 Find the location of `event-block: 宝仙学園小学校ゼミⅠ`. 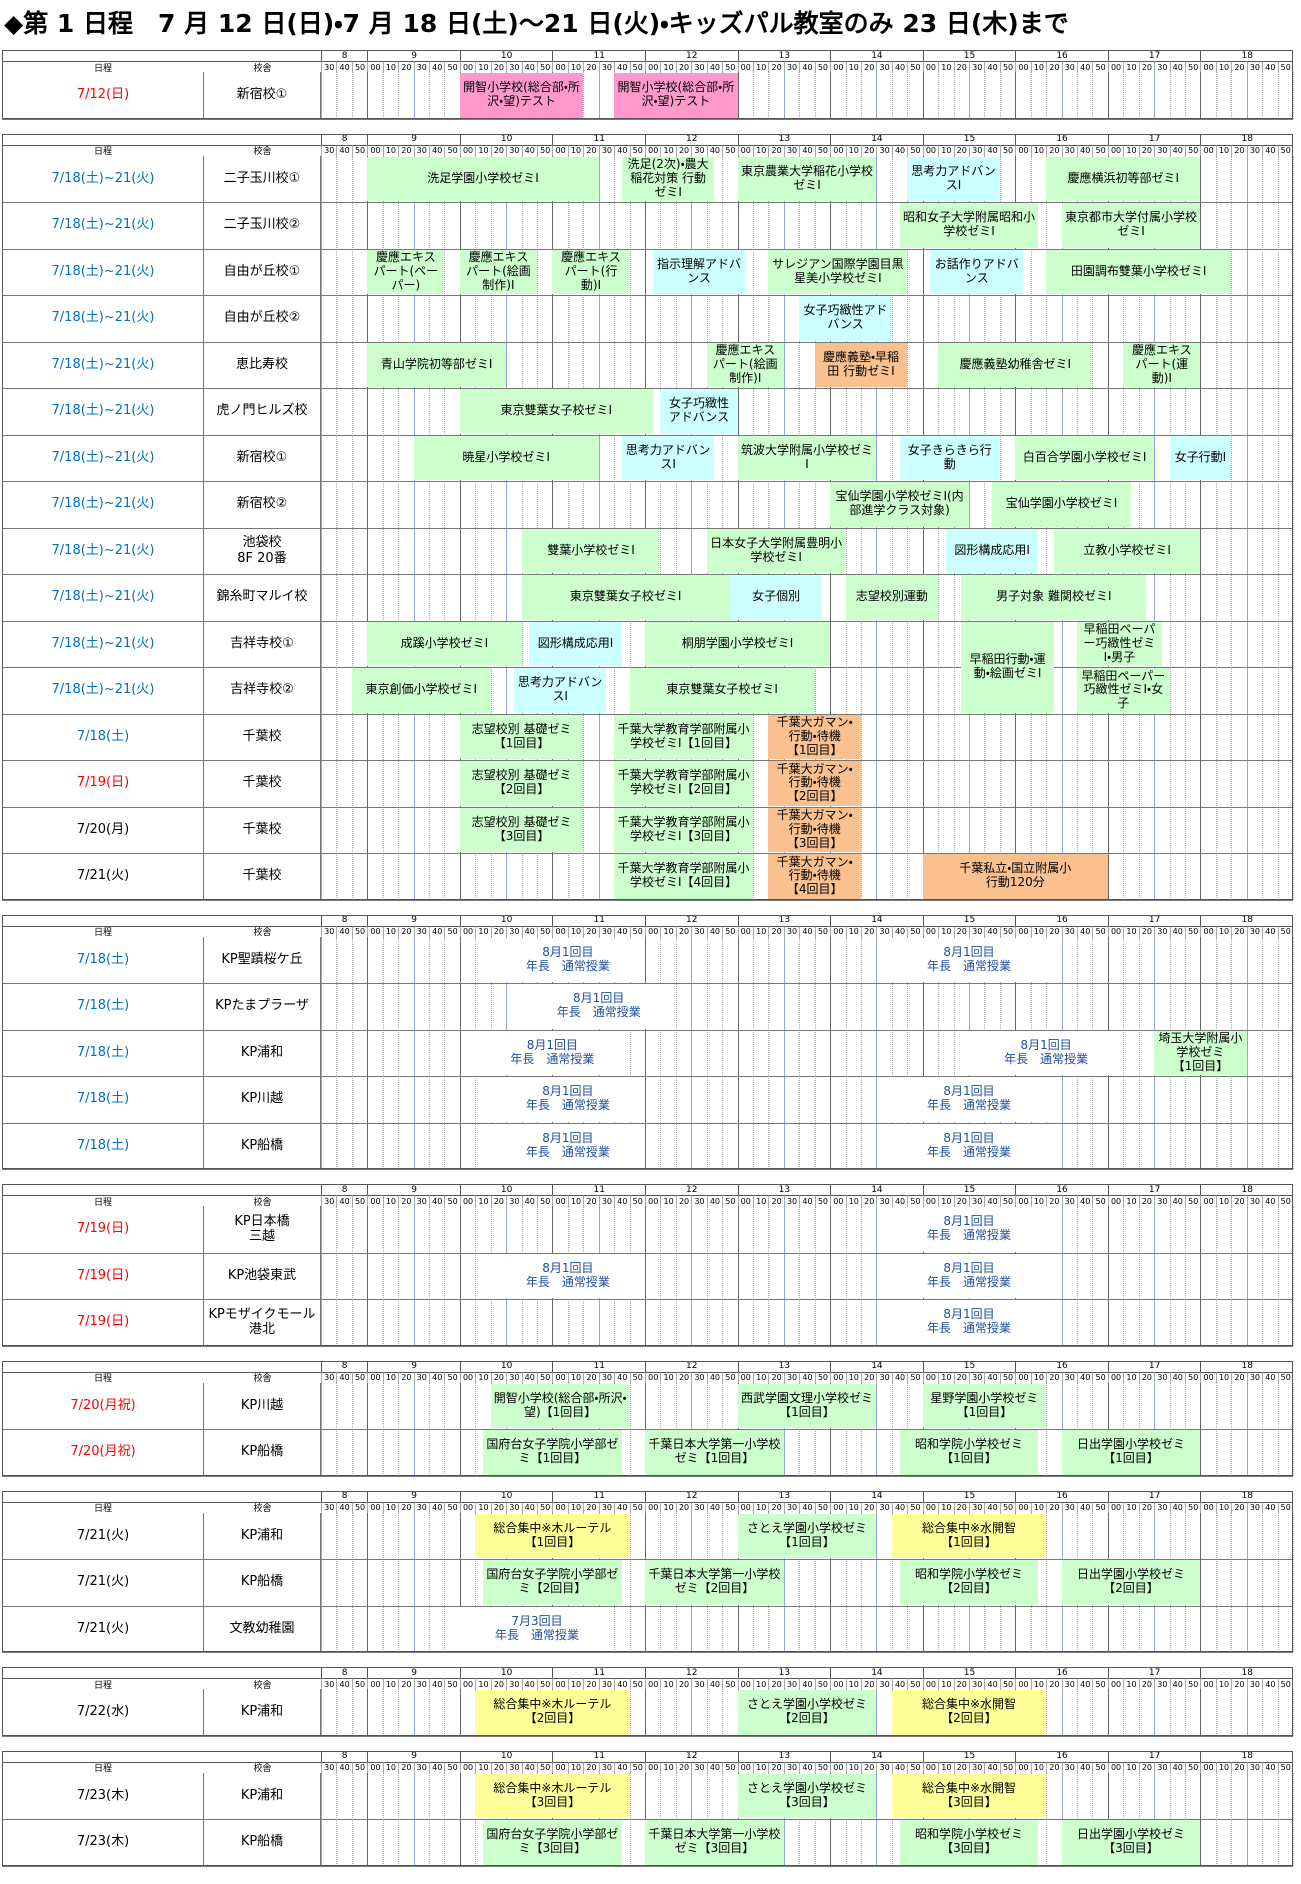

event-block: 宝仙学園小学校ゼミⅠ is located at coordinates (1061, 504).